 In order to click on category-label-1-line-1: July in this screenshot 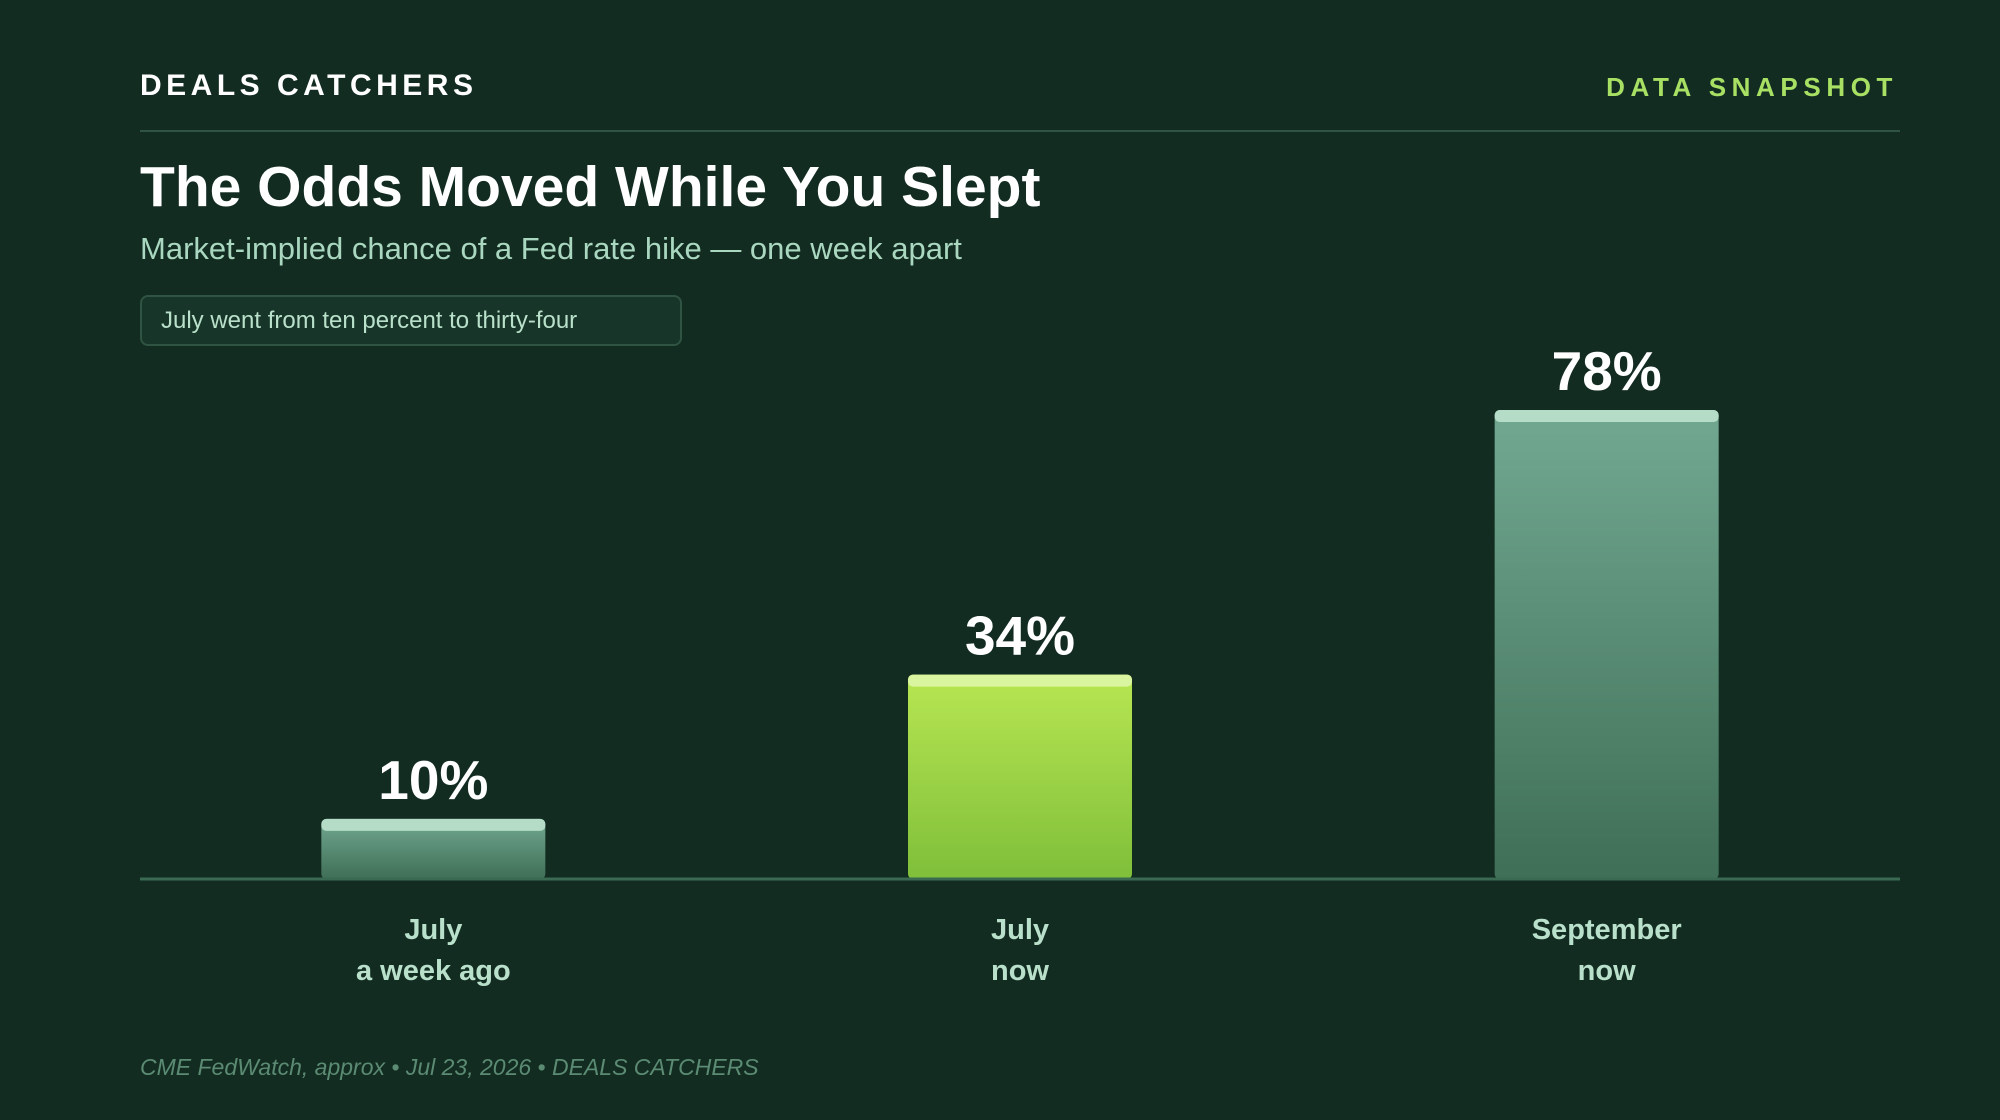, I will do `click(433, 930)`.